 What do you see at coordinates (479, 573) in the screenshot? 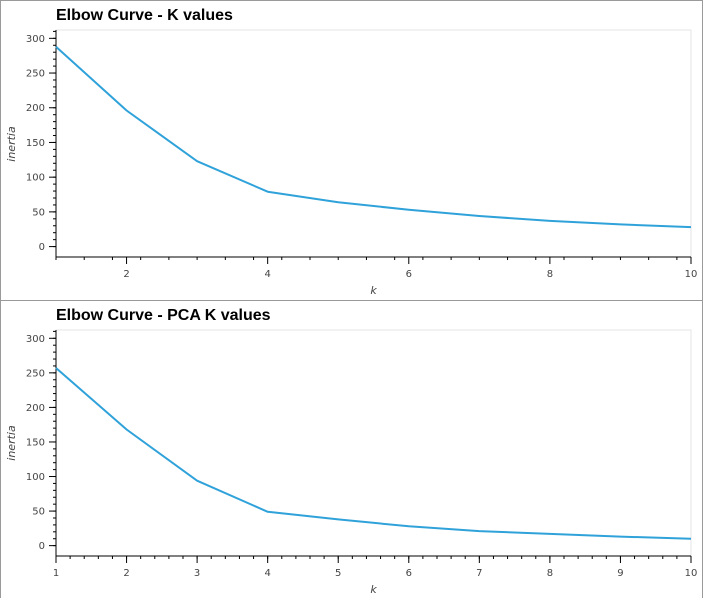
I see `x-tick-label: 7` at bounding box center [479, 573].